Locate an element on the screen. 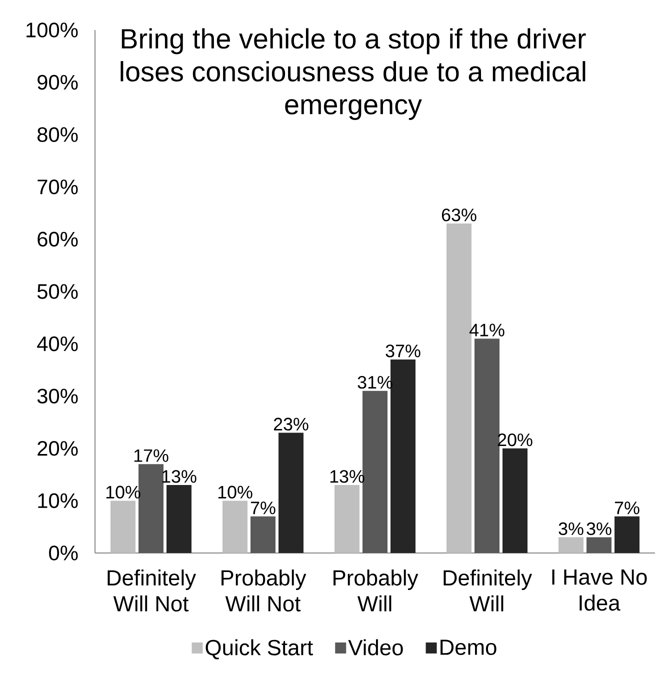 This screenshot has width=669, height=675. y-tick-label: 60% is located at coordinates (58, 239).